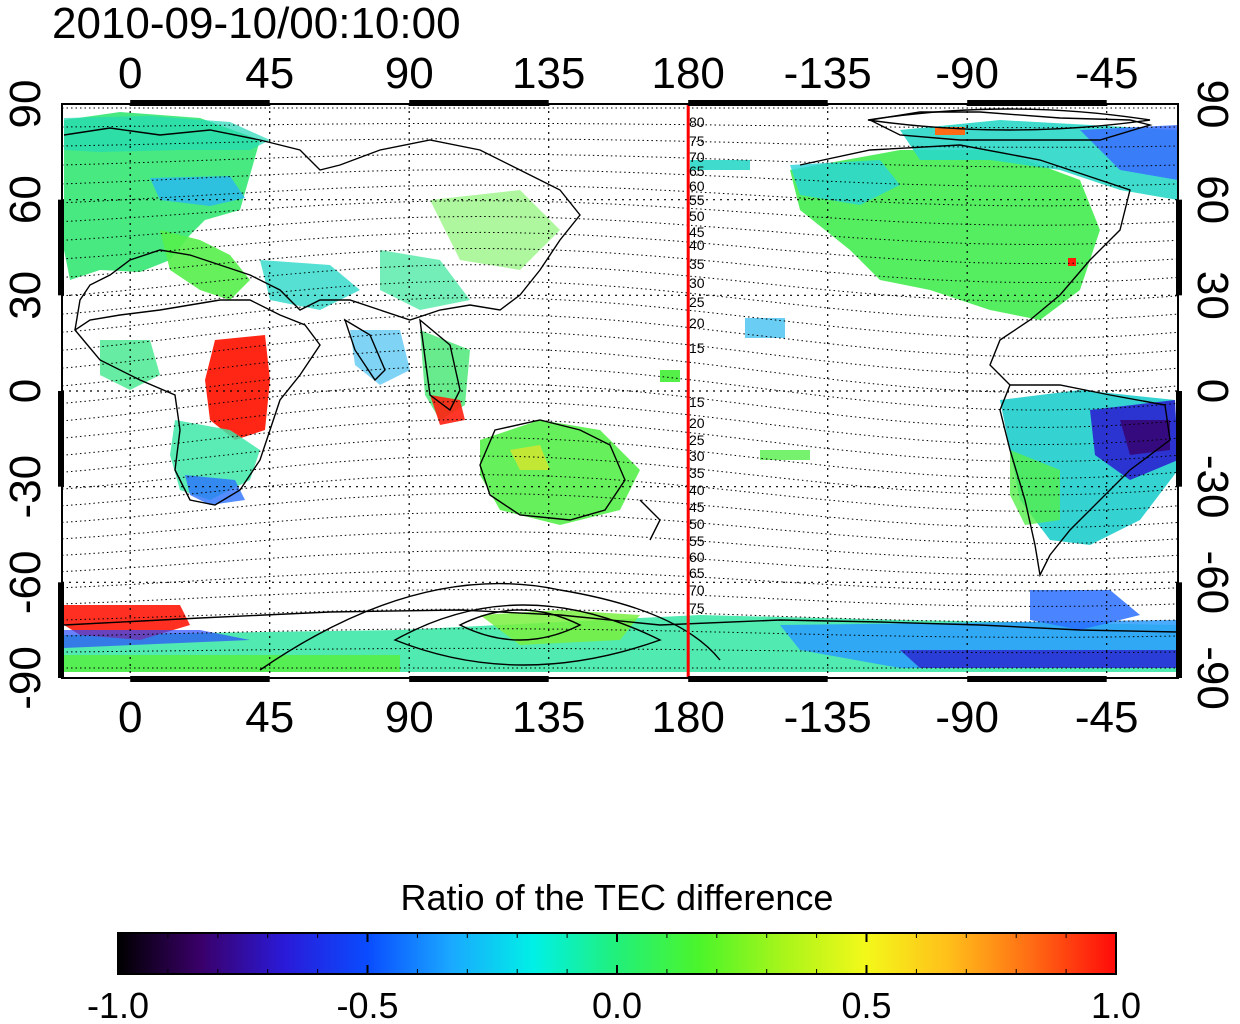 The height and width of the screenshot is (1024, 1240). I want to click on right-latitude-axis: 90 60 30 0 -30 -60 -90, so click(1212, 395).